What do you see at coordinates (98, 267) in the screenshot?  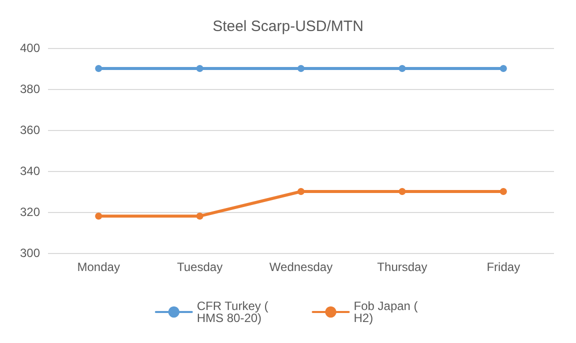 I see `x-tick-label: Monday` at bounding box center [98, 267].